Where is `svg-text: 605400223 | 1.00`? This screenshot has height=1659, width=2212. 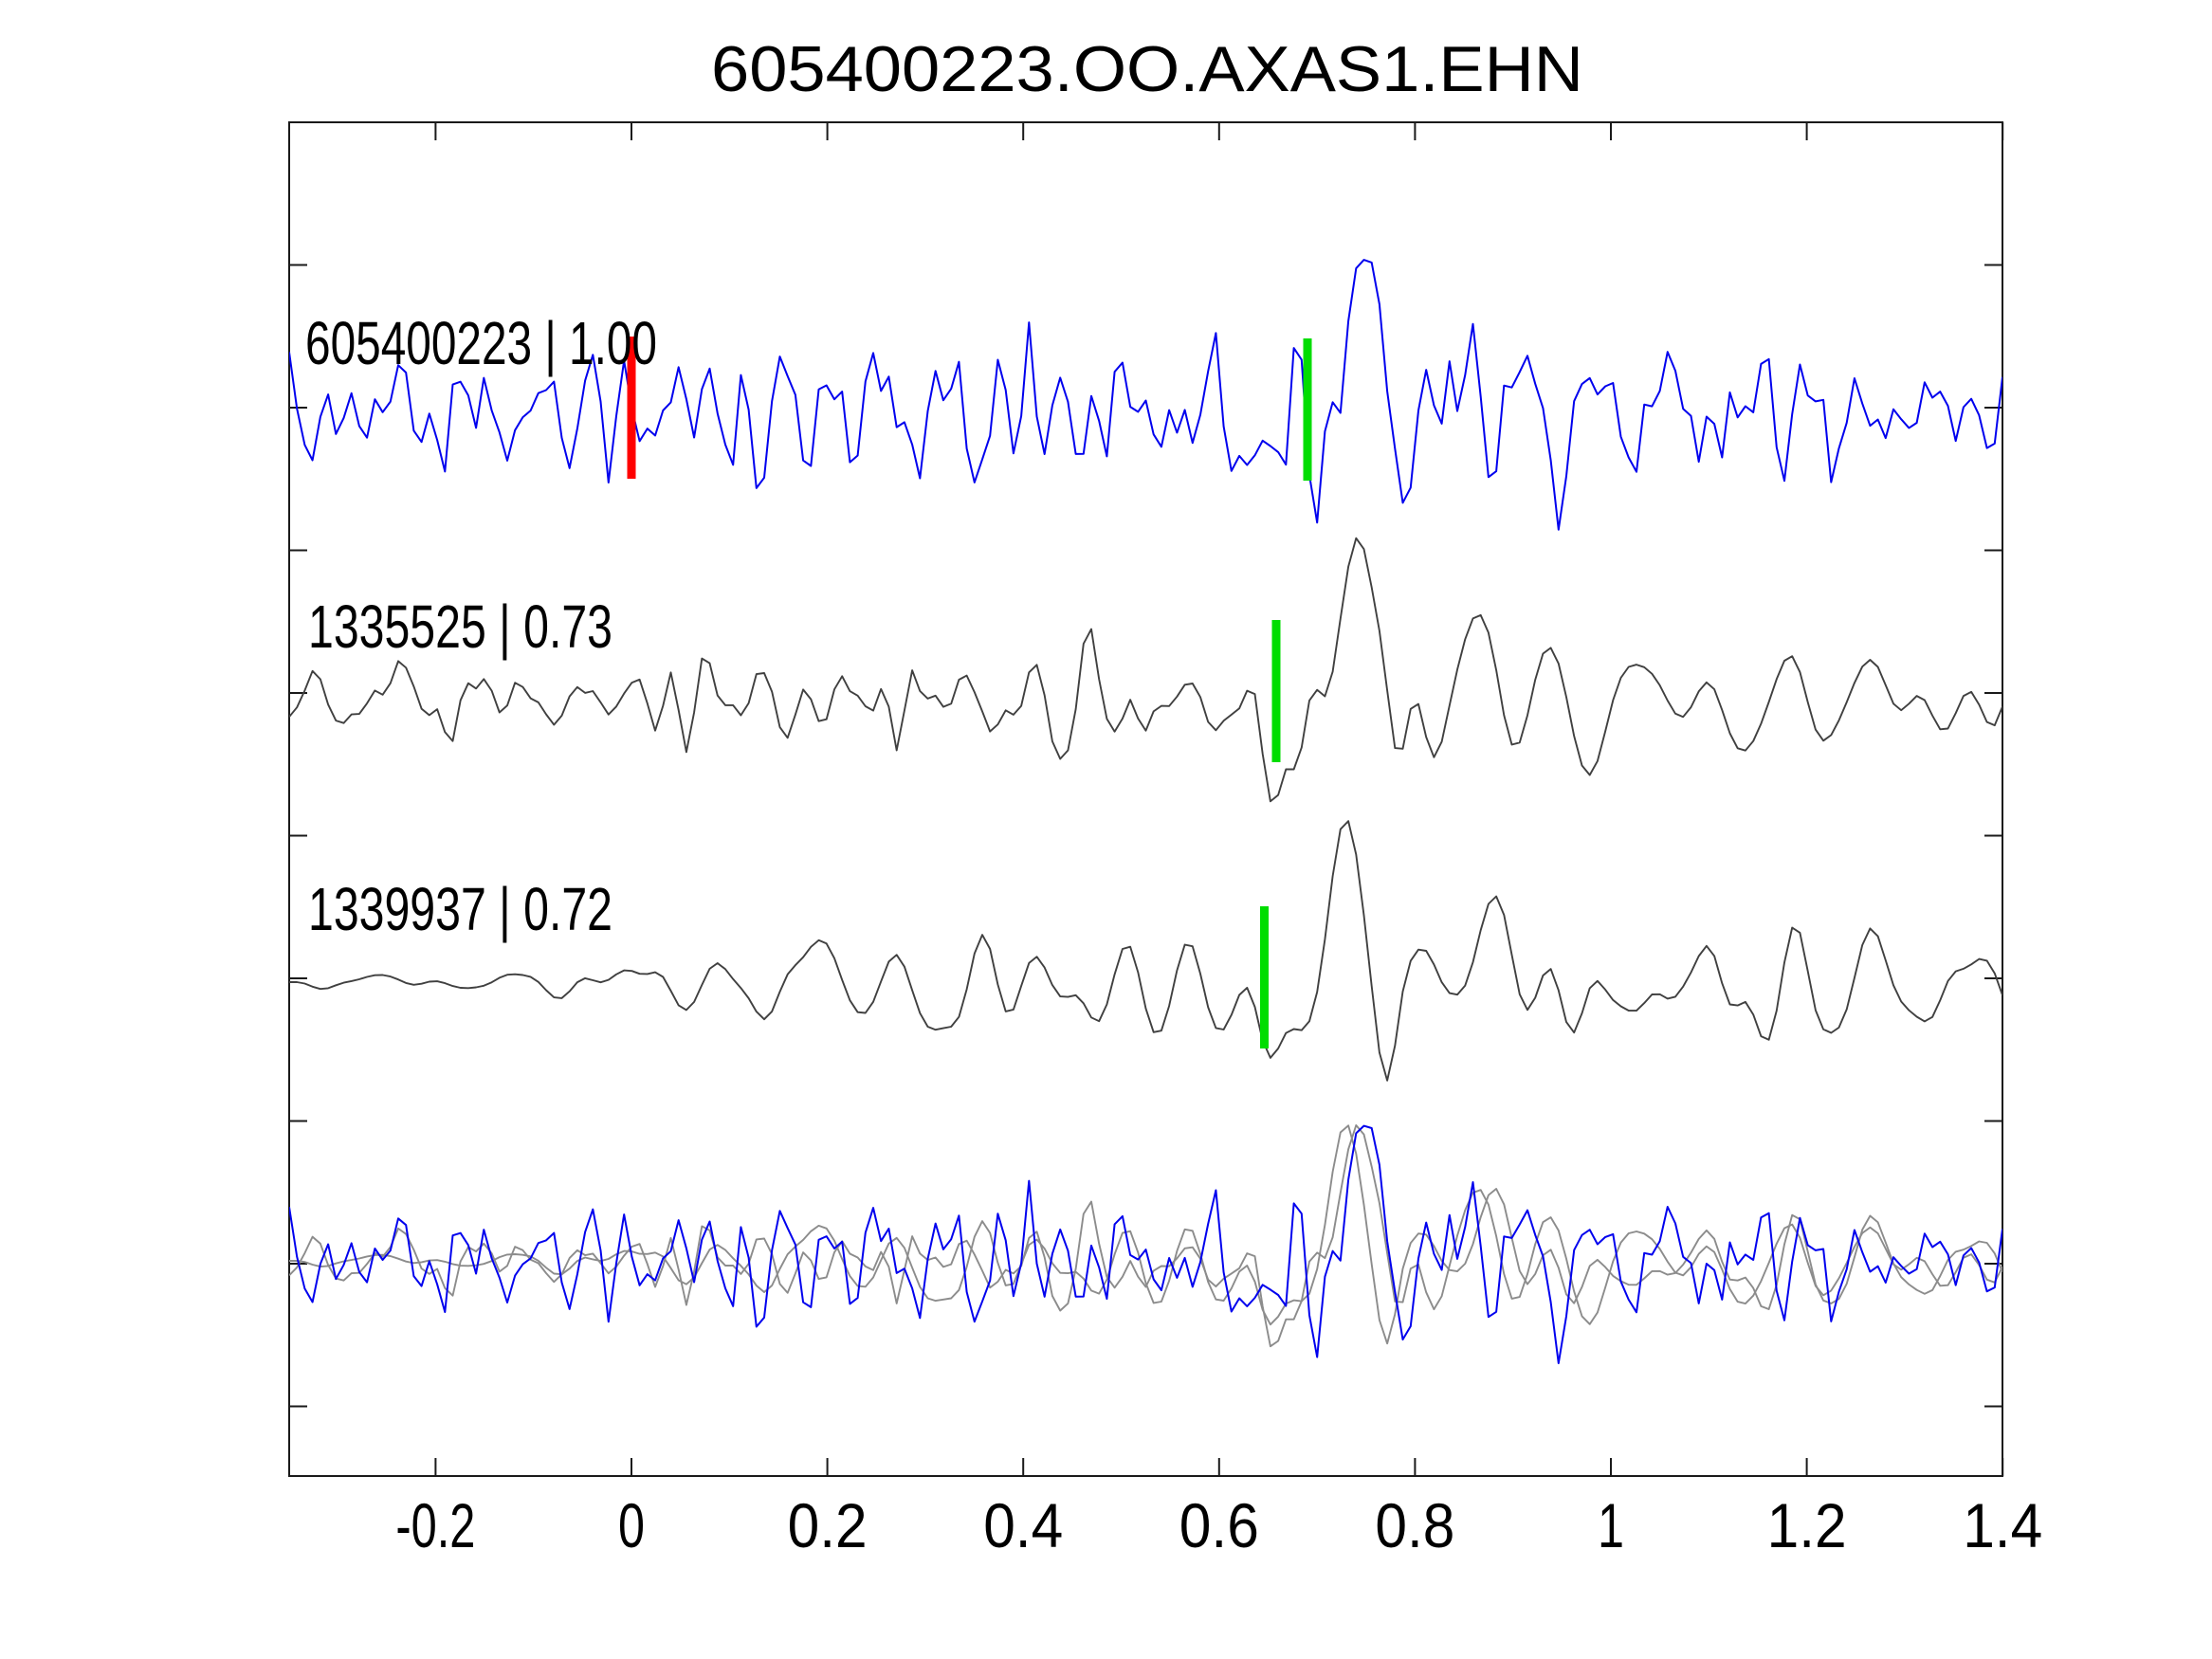 svg-text: 605400223 | 1.00 is located at coordinates (481, 343).